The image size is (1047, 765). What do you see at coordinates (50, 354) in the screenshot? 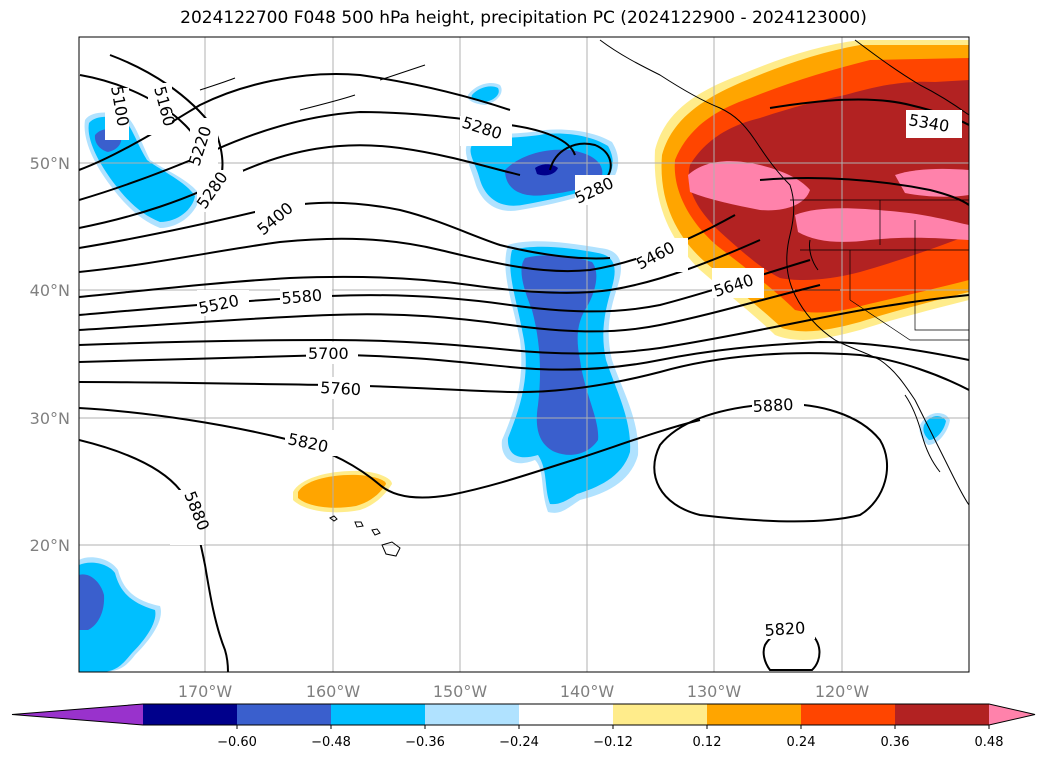
I see `latitude-labels: 50°N 40°N 30°N 20°N` at bounding box center [50, 354].